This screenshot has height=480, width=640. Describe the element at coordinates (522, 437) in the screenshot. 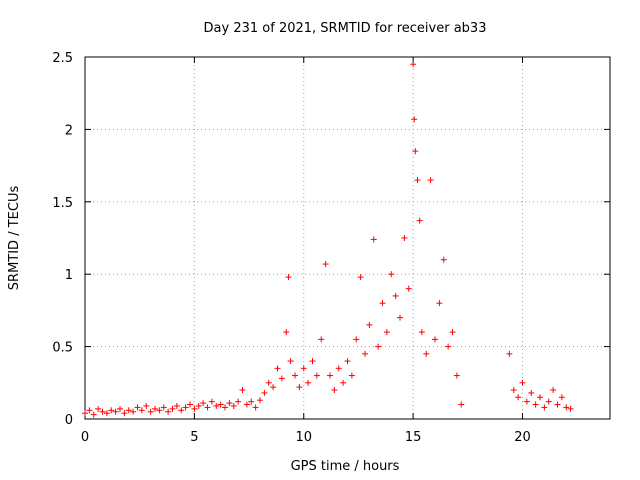

I see `x-tick-label: 20` at that location.